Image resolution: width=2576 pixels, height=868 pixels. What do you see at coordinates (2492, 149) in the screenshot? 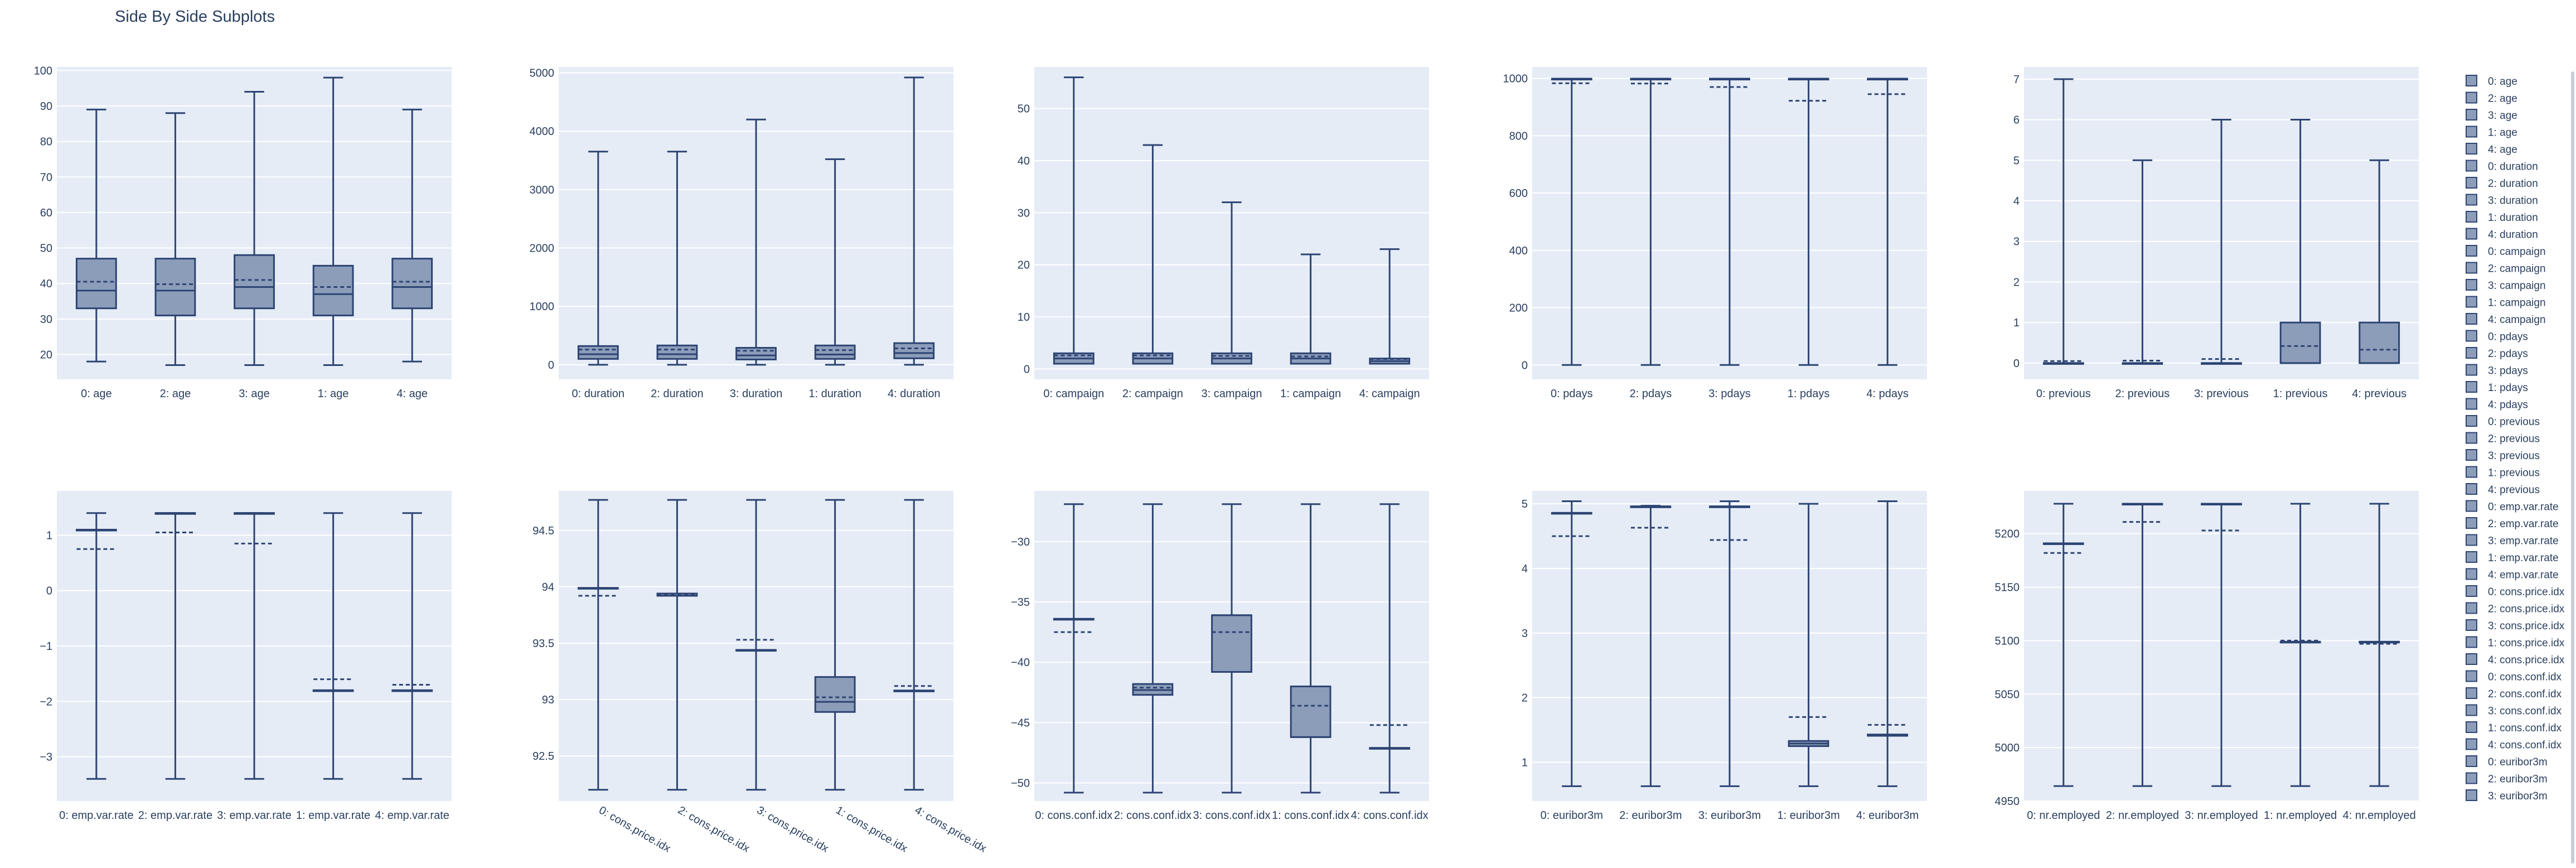
I see `legend-item: 4: age` at bounding box center [2492, 149].